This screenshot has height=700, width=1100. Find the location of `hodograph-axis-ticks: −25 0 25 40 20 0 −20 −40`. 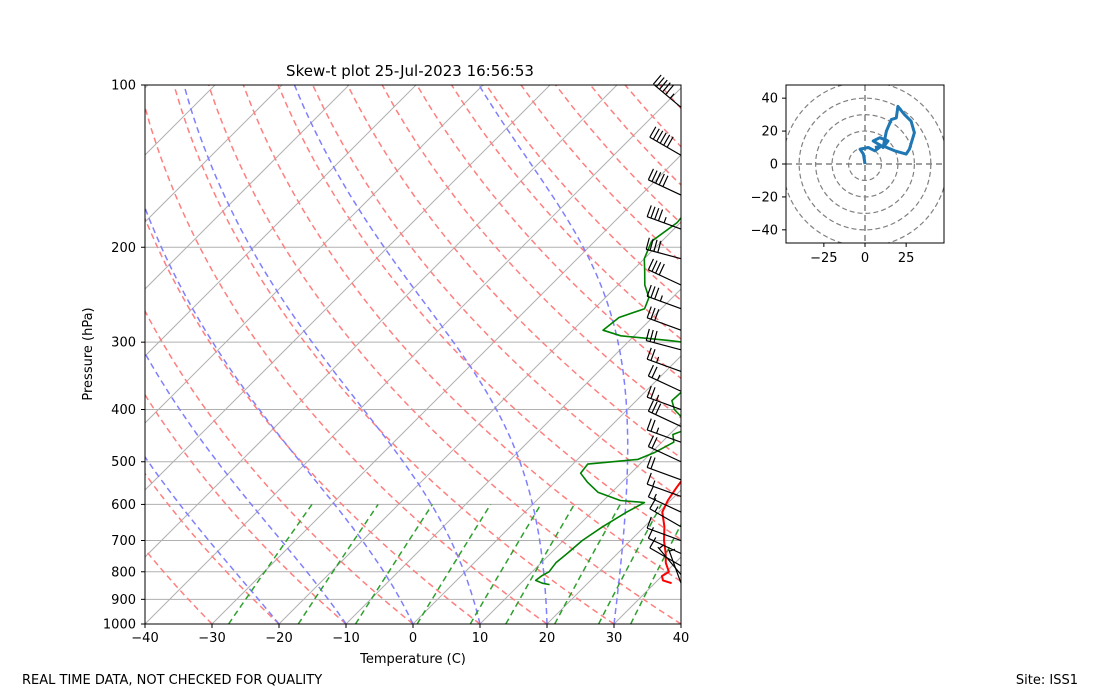

hodograph-axis-ticks: −25 0 25 40 20 0 −20 −40 is located at coordinates (833, 179).